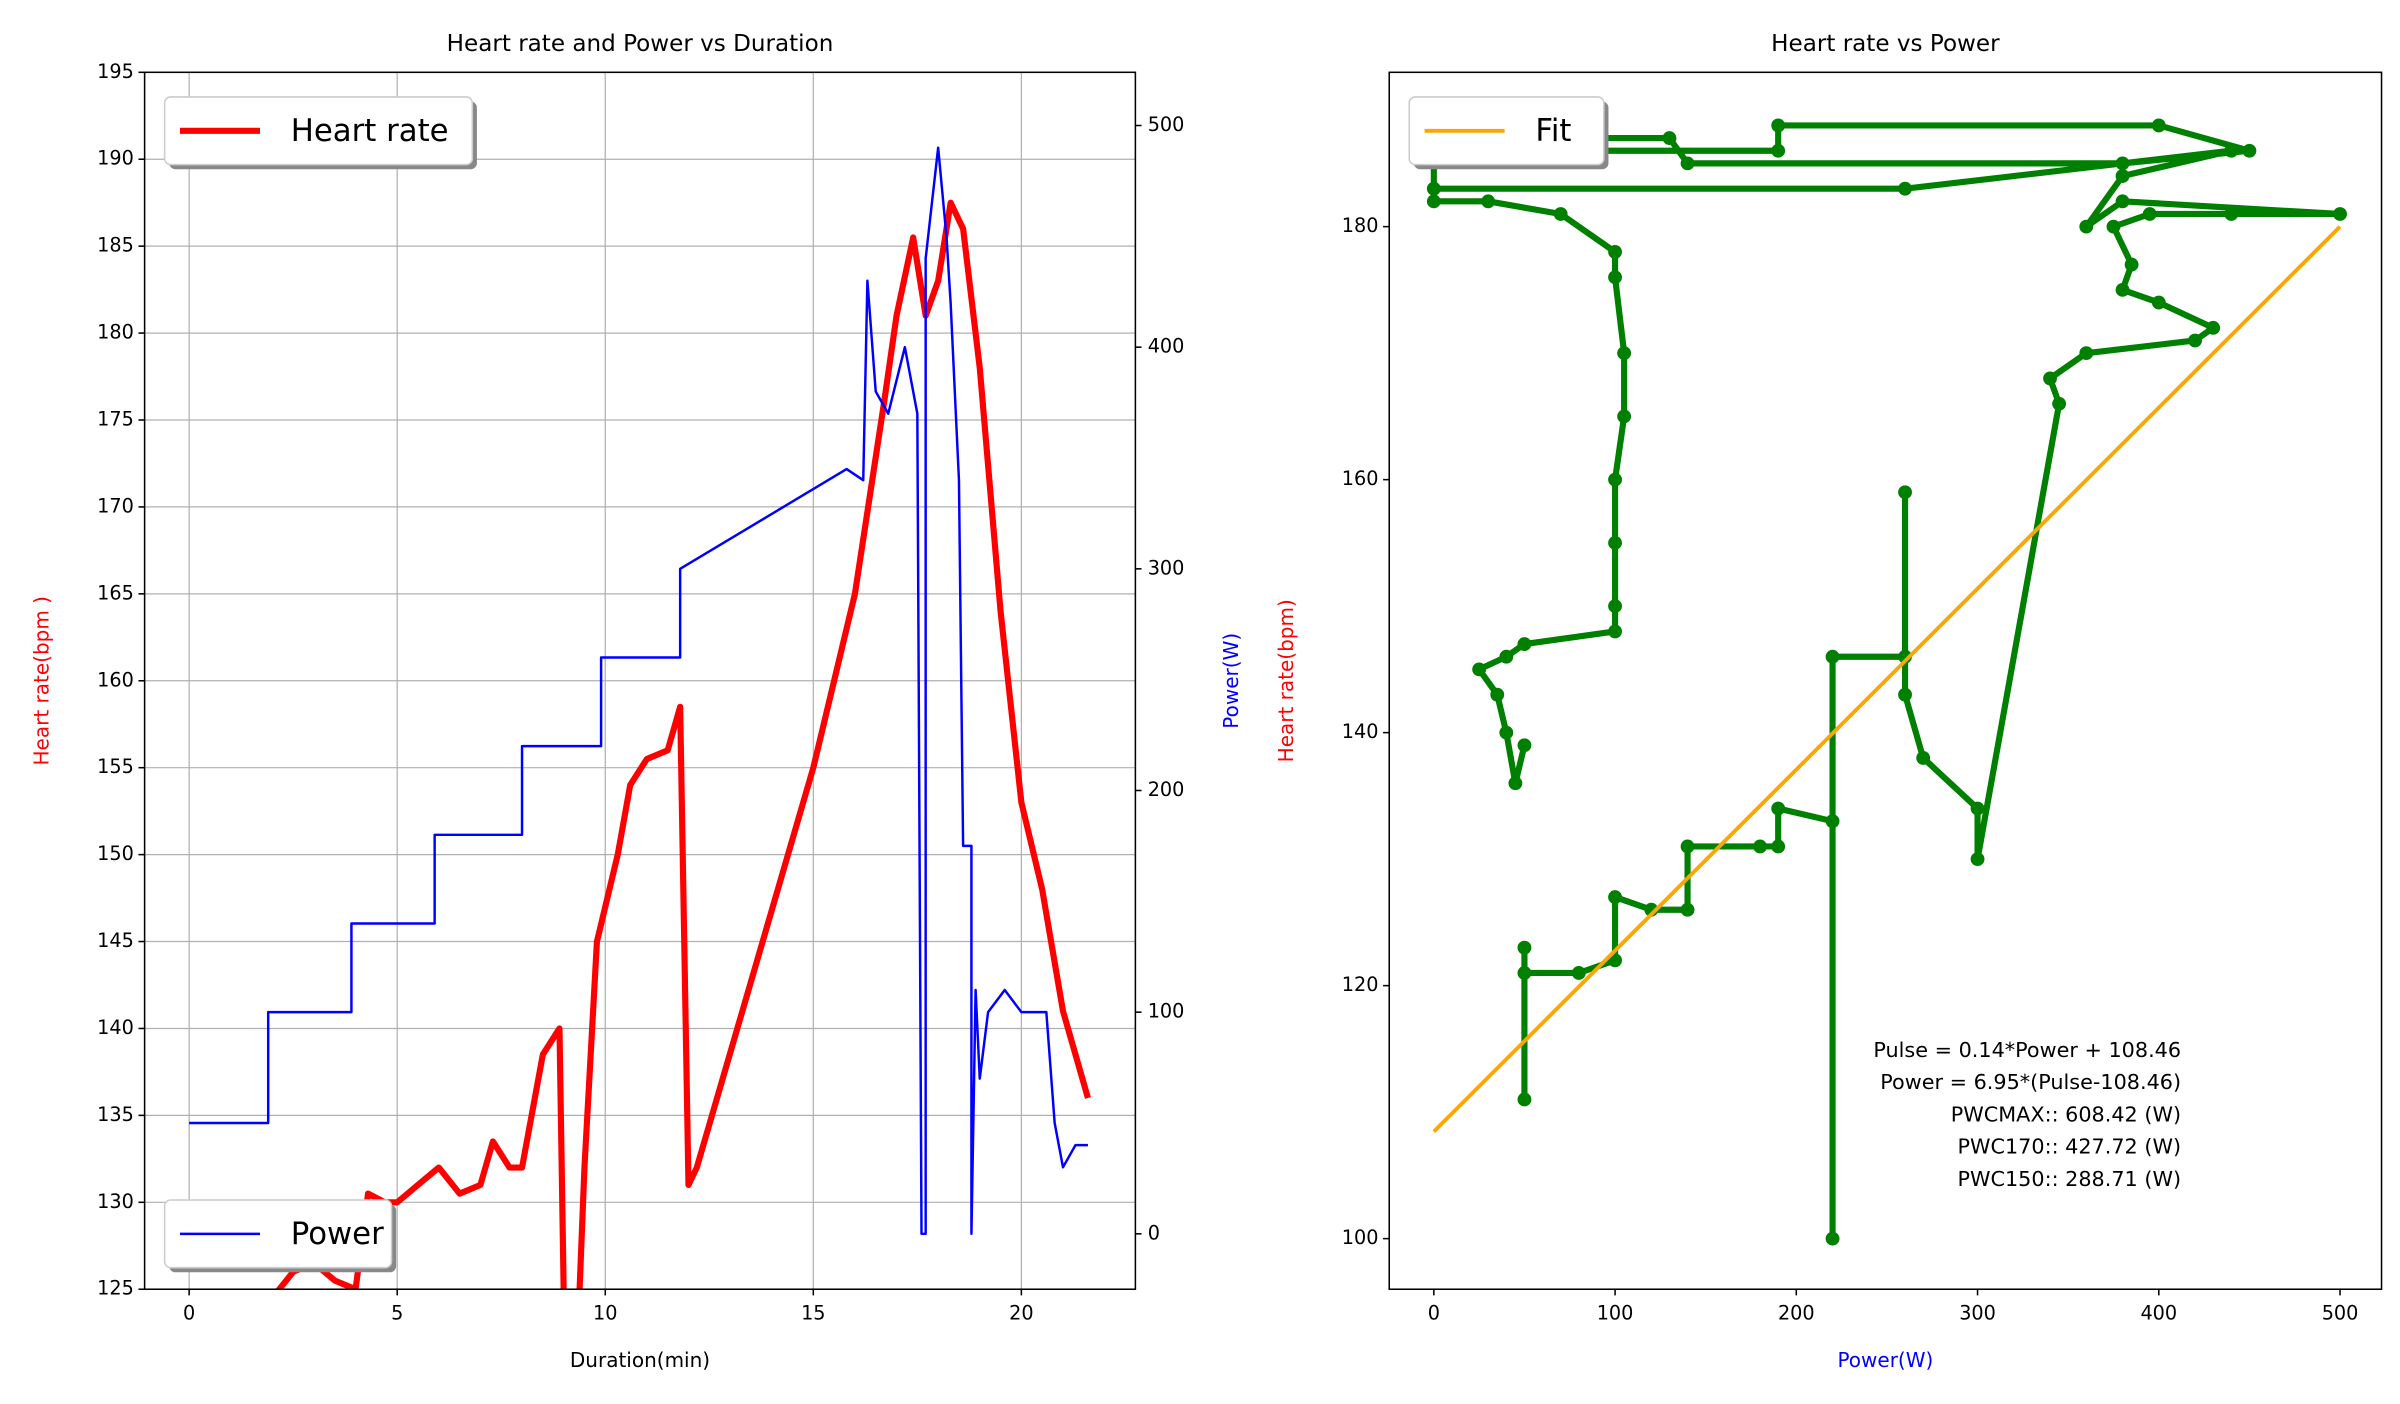 The image size is (2400, 1404). What do you see at coordinates (640, 1360) in the screenshot?
I see `x-label: Duration(min)` at bounding box center [640, 1360].